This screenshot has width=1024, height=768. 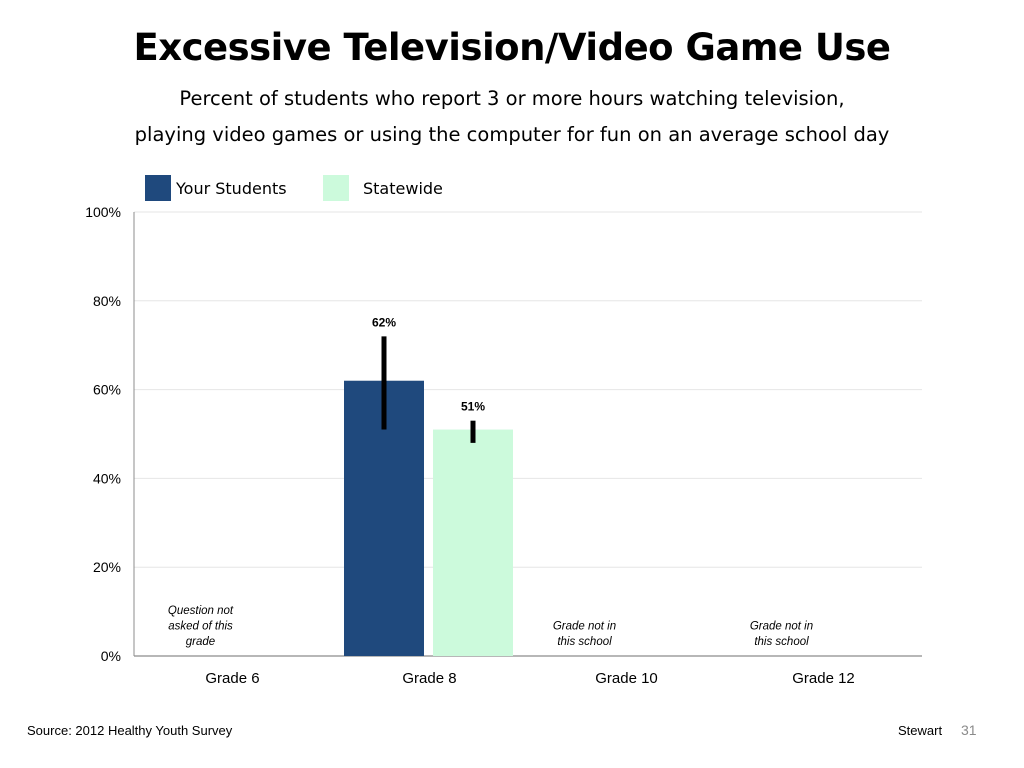 I want to click on source-note: Source: 2012 Healthy Youth Survey, so click(x=130, y=730).